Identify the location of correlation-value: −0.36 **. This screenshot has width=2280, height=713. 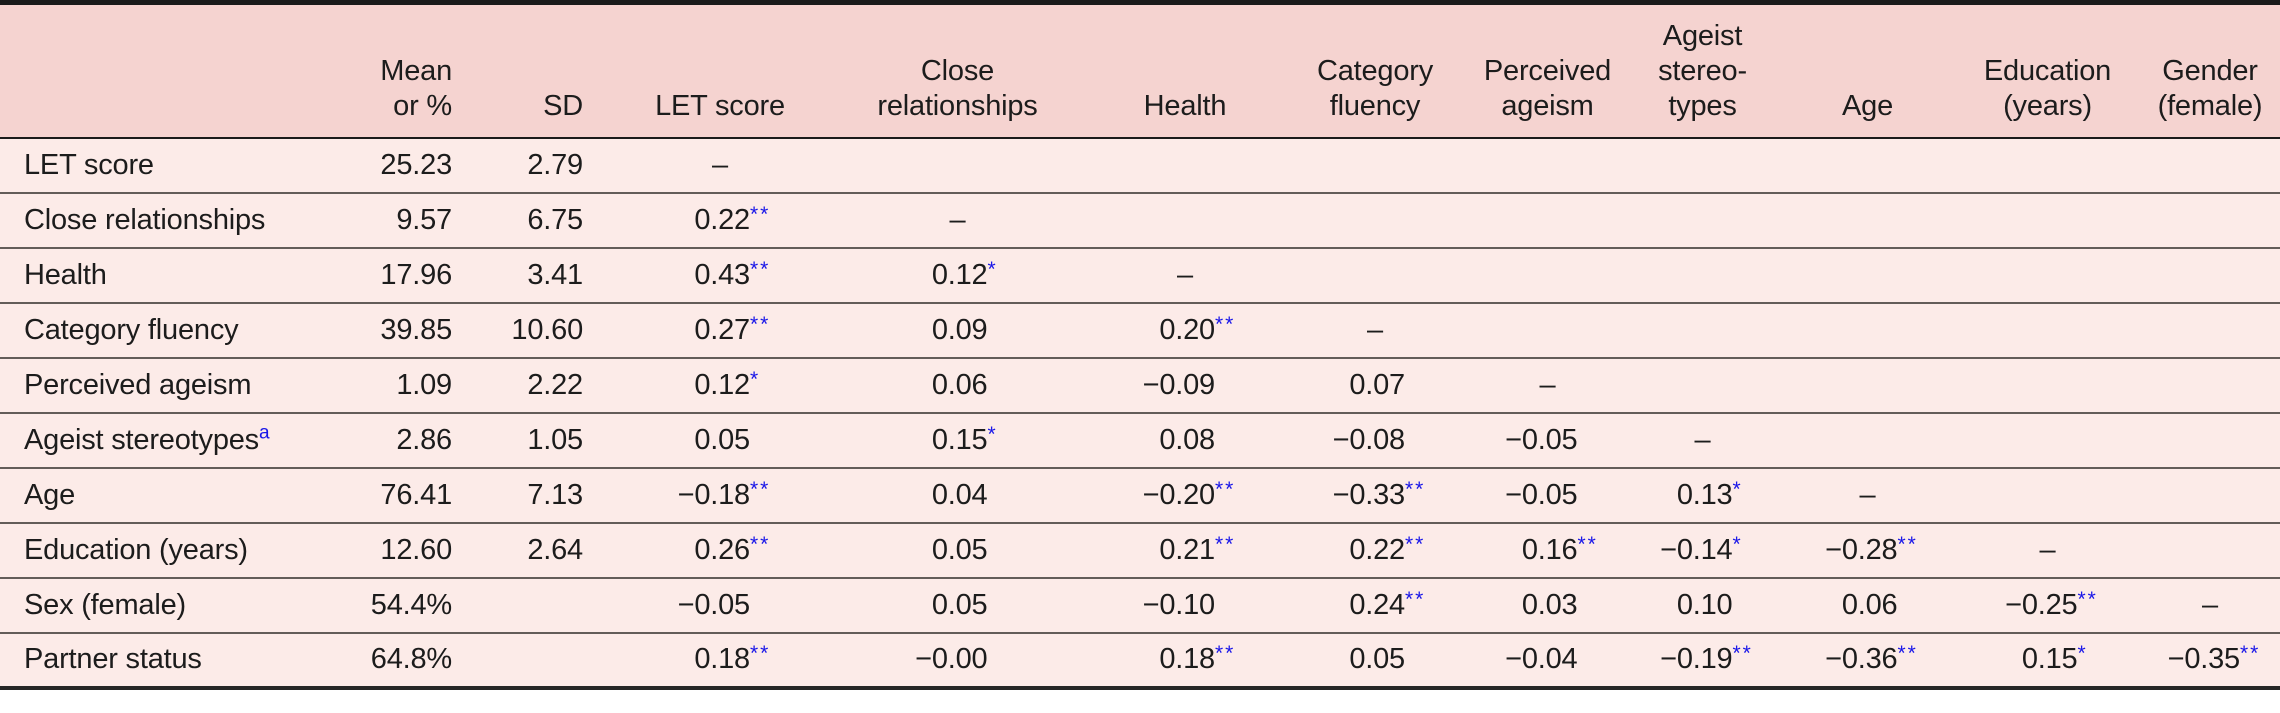
(1868, 659).